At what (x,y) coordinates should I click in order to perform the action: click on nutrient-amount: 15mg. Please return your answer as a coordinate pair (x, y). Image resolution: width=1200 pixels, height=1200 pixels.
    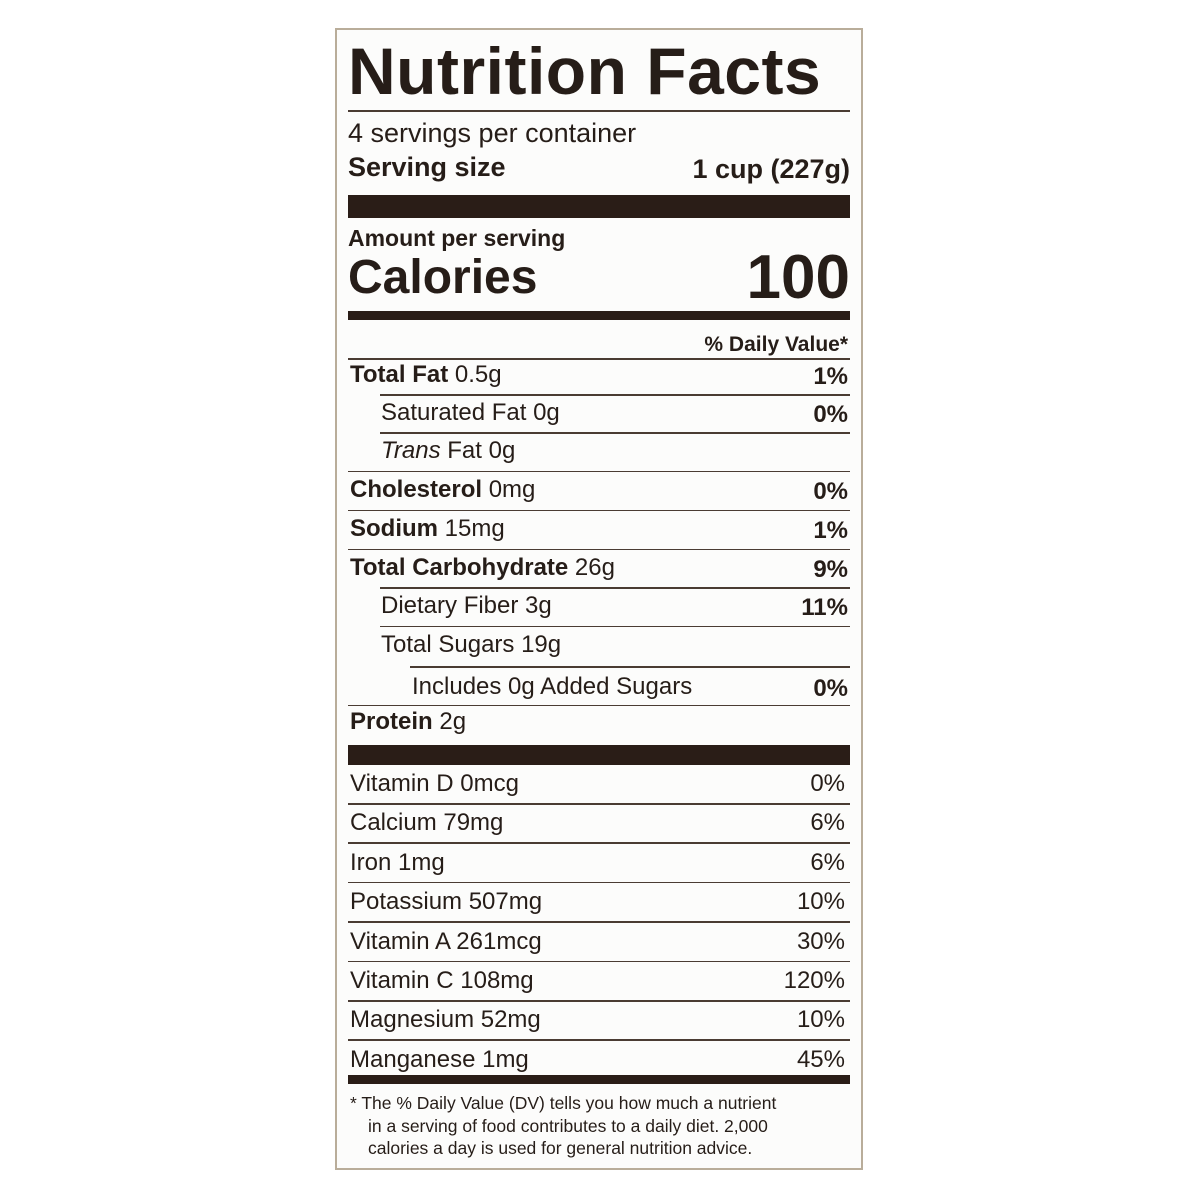
    Looking at the image, I should click on (474, 528).